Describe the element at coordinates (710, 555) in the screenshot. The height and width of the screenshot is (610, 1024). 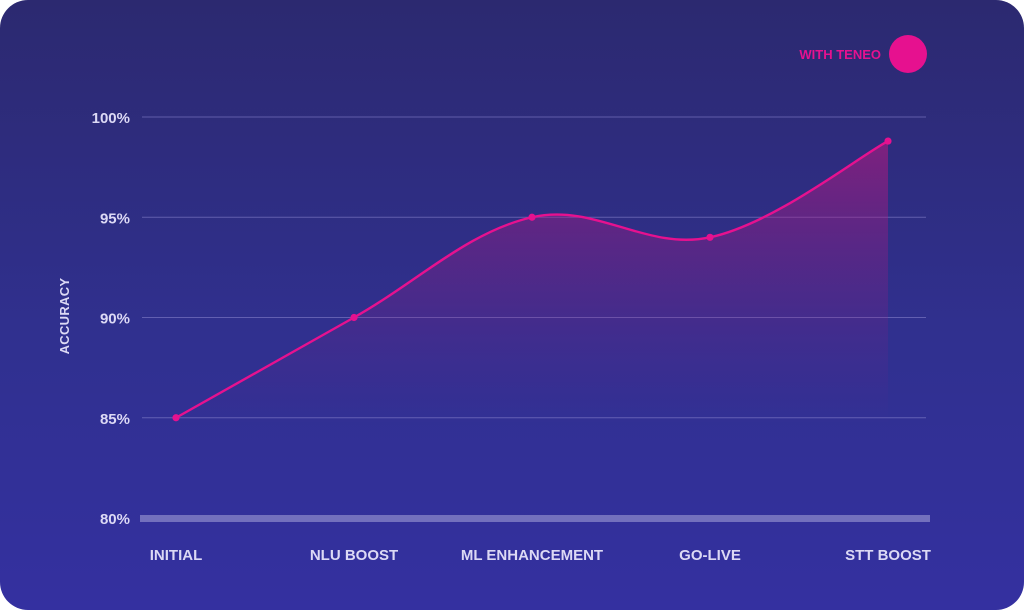
I see `x-tick-label: GO-LIVE` at that location.